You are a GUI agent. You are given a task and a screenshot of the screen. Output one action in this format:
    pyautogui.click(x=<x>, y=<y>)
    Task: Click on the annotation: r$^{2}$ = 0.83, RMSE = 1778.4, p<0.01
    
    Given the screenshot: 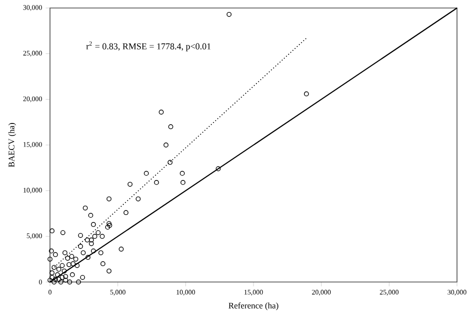 What is the action you would take?
    pyautogui.click(x=148, y=46)
    